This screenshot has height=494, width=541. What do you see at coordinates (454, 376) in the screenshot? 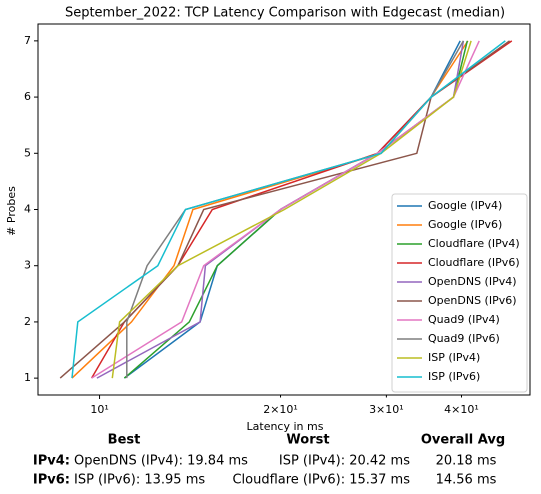
I see `legend-label: ISP (IPv6)` at bounding box center [454, 376].